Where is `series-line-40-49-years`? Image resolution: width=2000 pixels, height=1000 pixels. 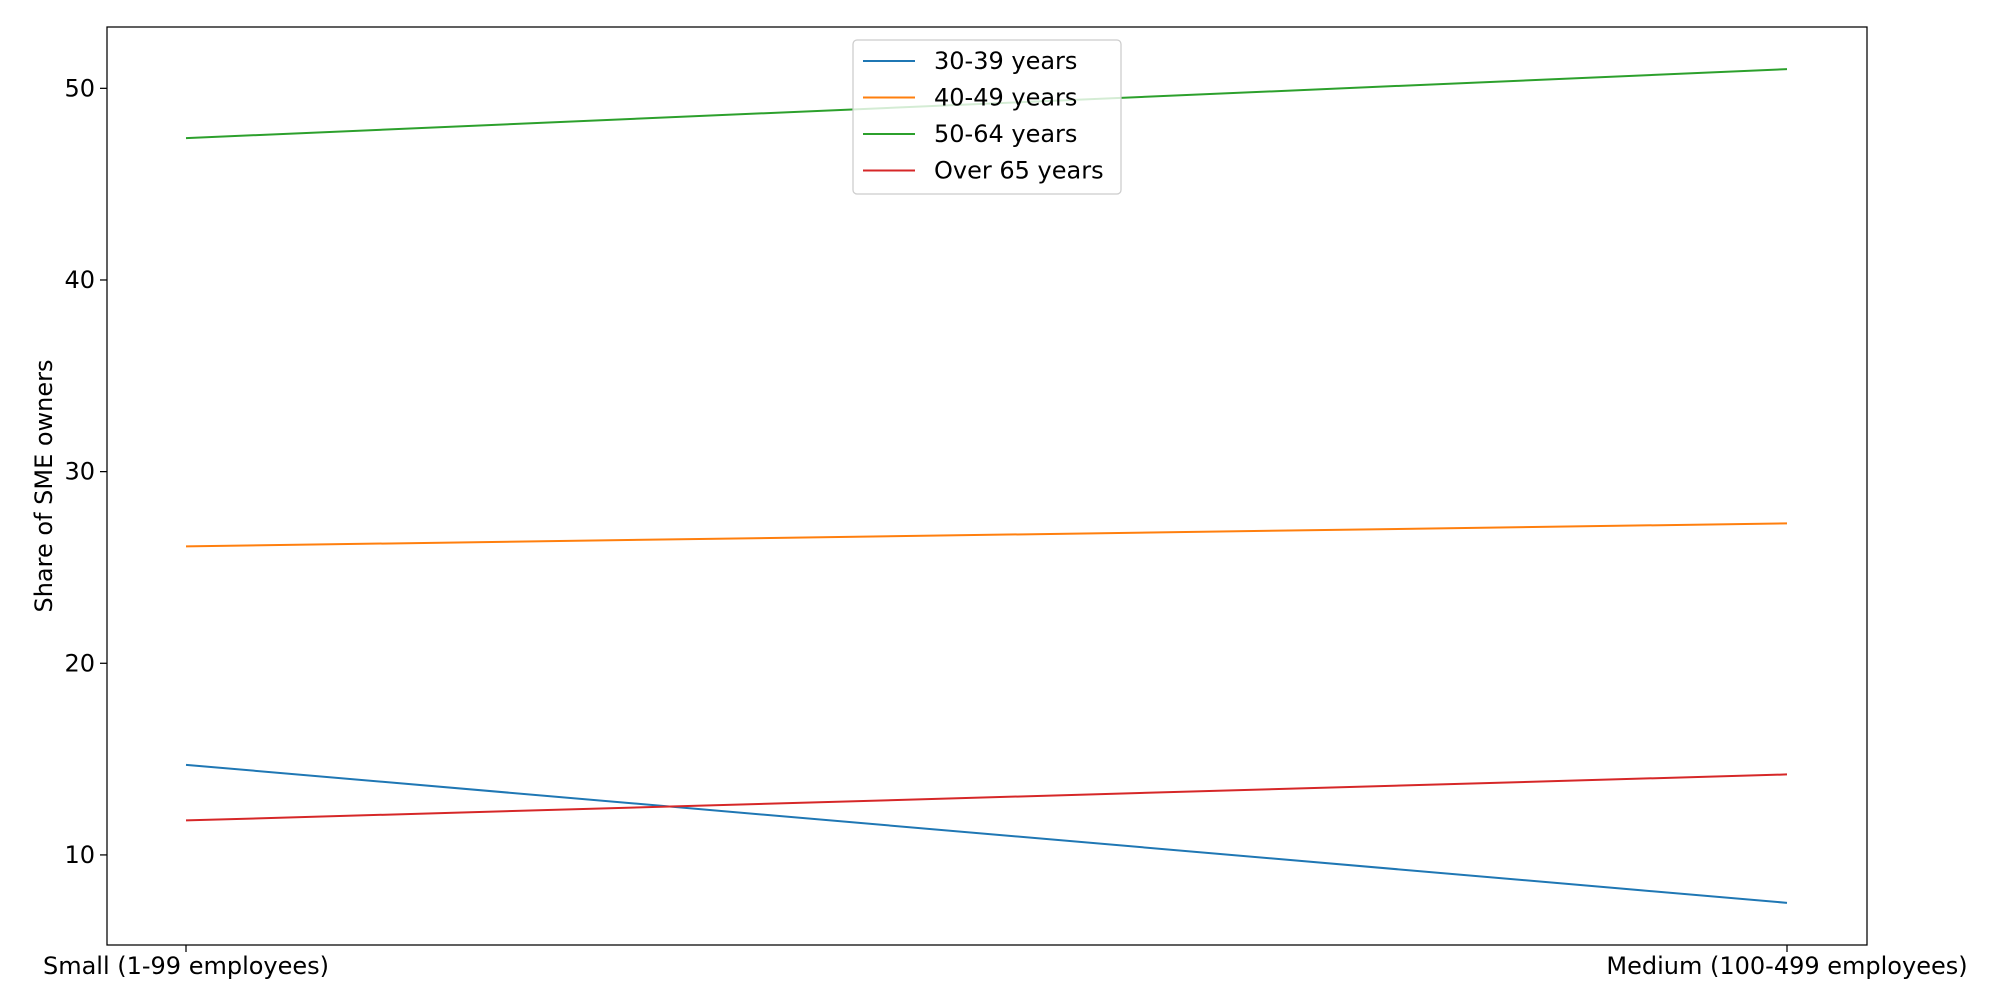
series-line-40-49-years is located at coordinates (986, 535).